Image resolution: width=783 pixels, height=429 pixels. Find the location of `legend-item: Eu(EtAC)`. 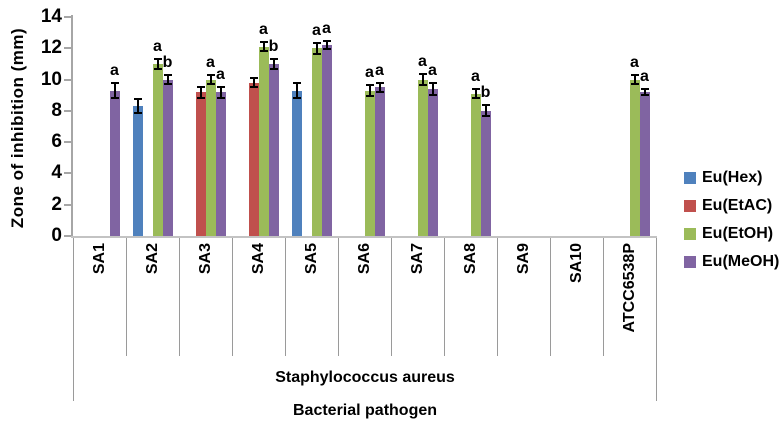

legend-item: Eu(EtAC) is located at coordinates (731, 205).